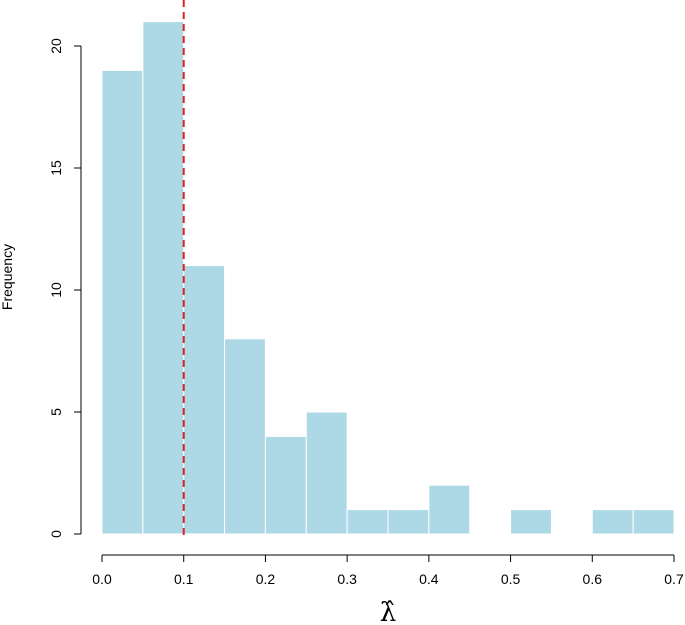 The width and height of the screenshot is (685, 625). Describe the element at coordinates (266, 579) in the screenshot. I see `x-tick-label: 0.2` at that location.